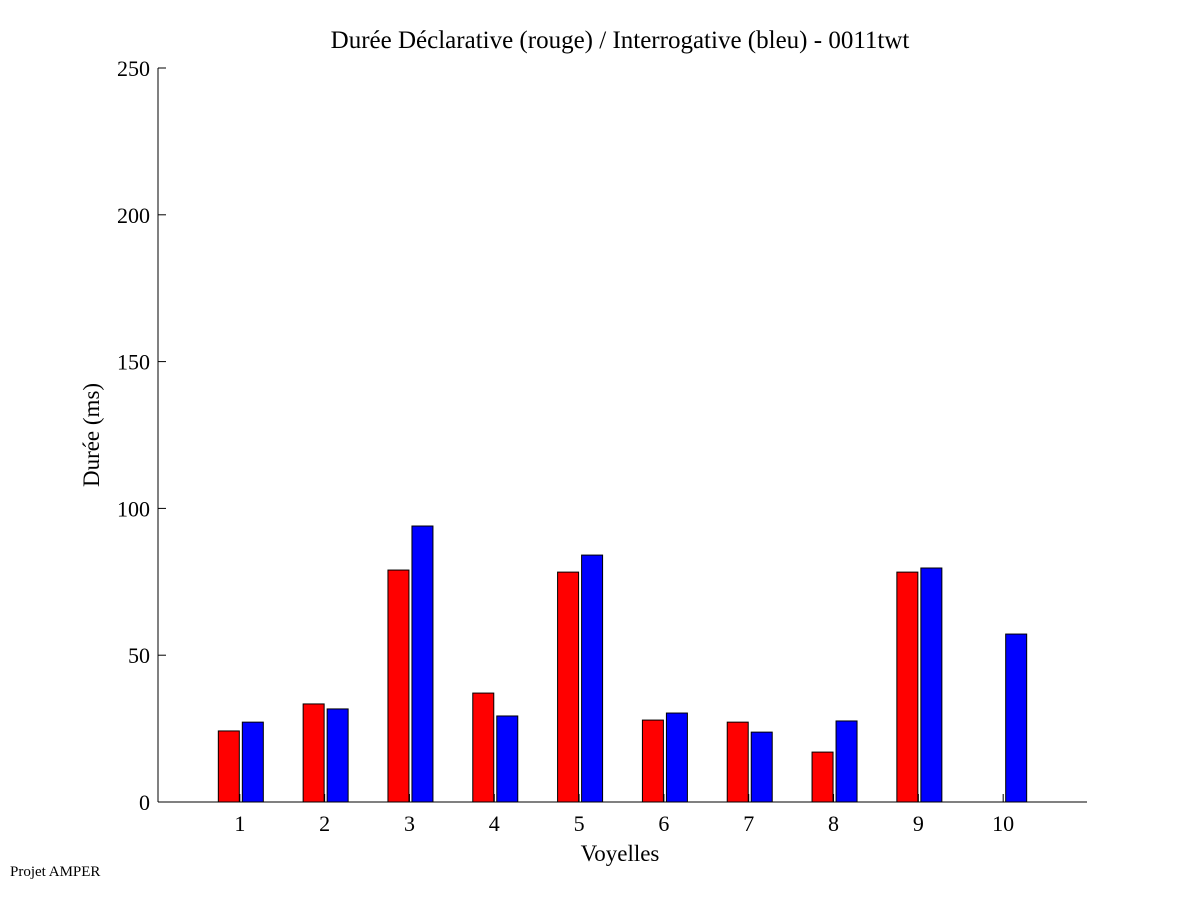 Image resolution: width=1201 pixels, height=901 pixels. What do you see at coordinates (133, 508) in the screenshot?
I see `y-tick-label: 100` at bounding box center [133, 508].